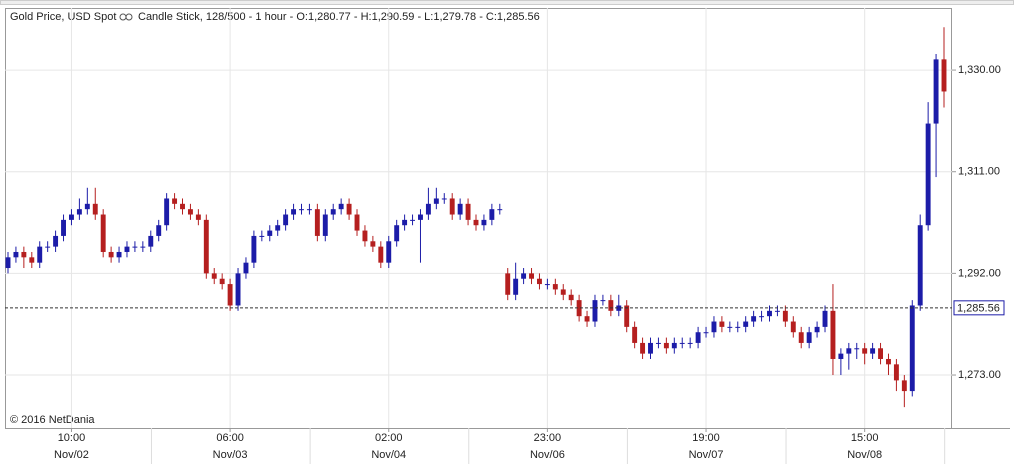  I want to click on icon-ring, so click(129, 17).